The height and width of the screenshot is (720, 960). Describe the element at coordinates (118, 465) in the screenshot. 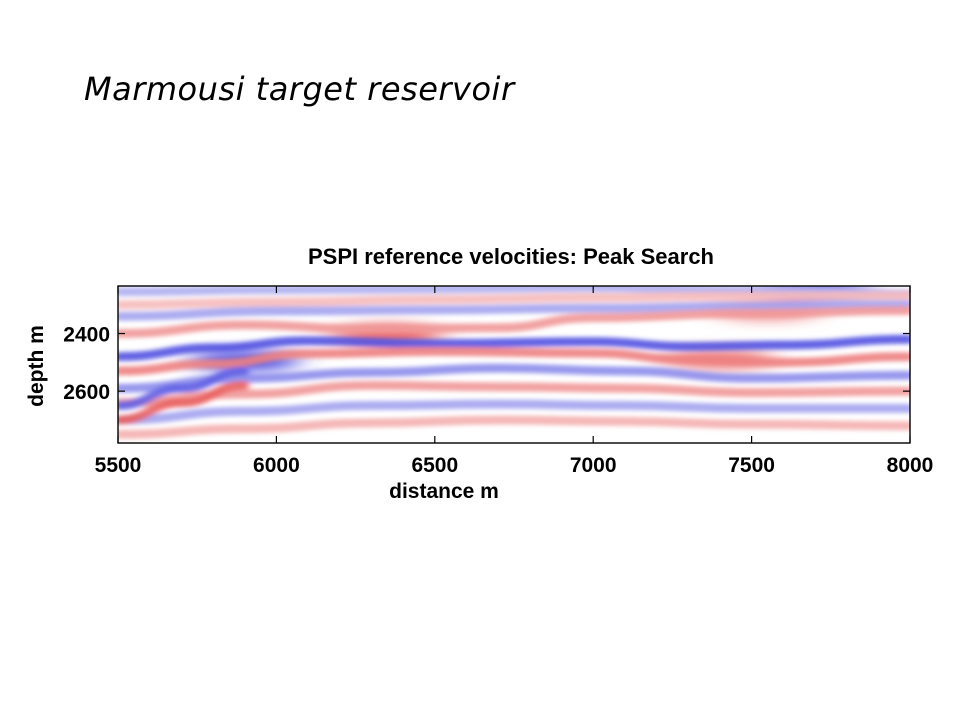

I see `x-tick-label-5500: 5500` at that location.